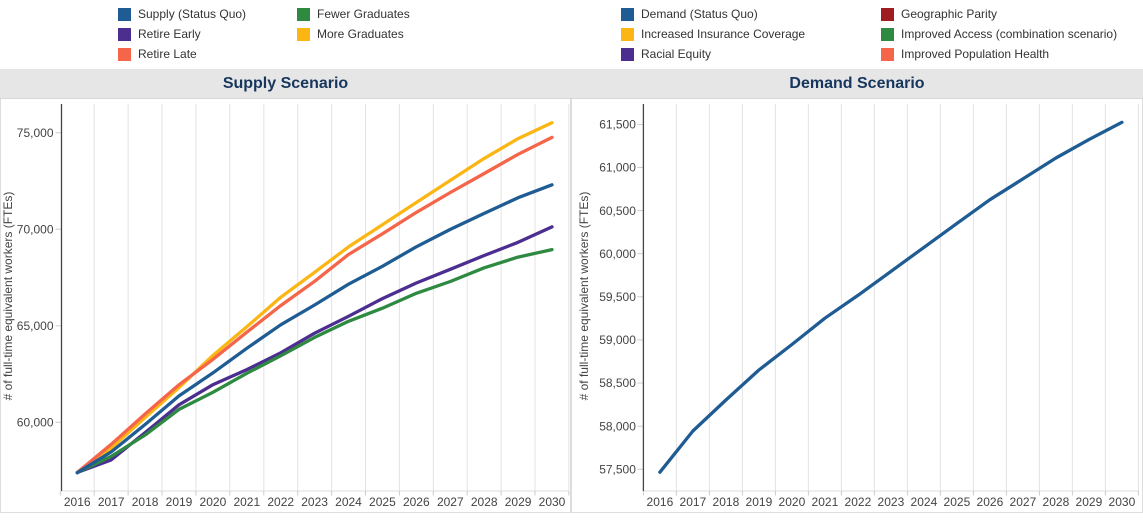  Describe the element at coordinates (617, 470) in the screenshot. I see `svg-text: 57,500` at that location.